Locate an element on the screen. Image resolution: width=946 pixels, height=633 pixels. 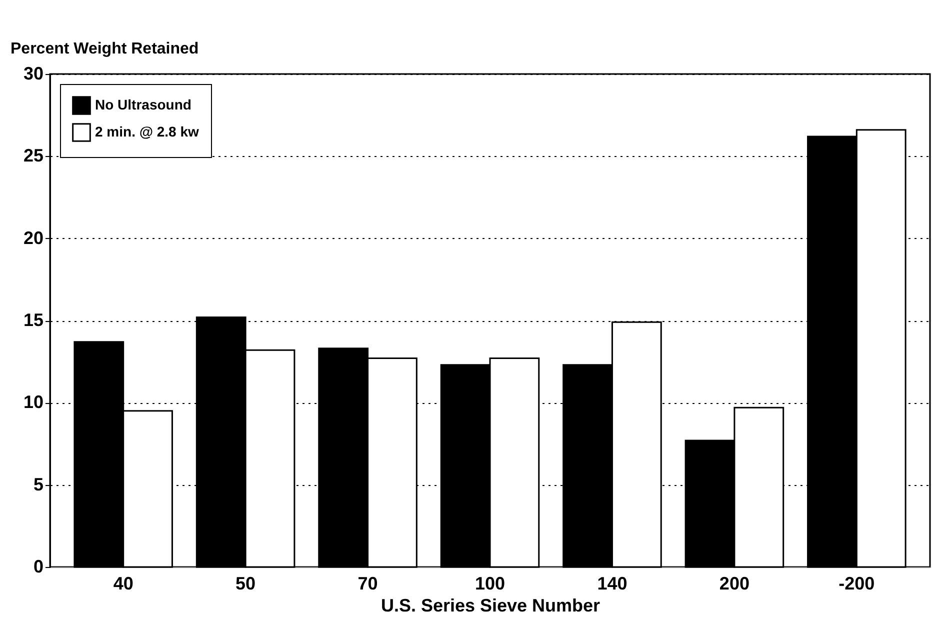
y-tick-label: 15 is located at coordinates (33, 320).